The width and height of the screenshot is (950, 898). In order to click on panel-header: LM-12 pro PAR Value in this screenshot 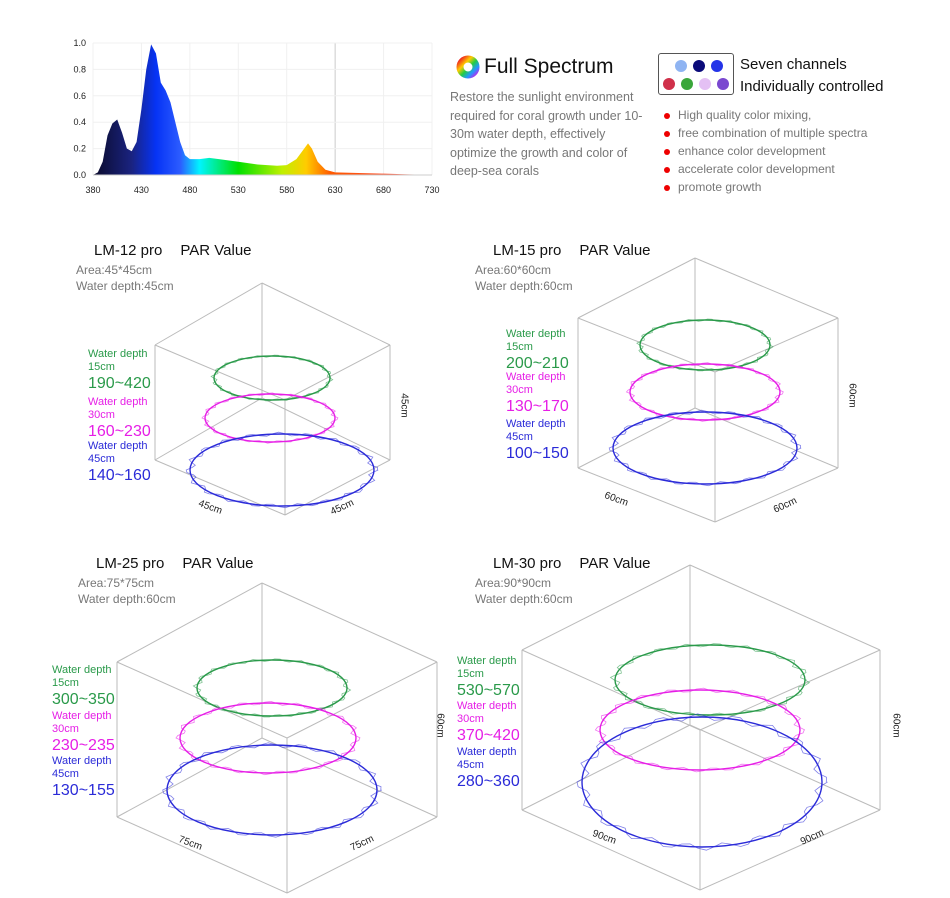, I will do `click(164, 250)`.